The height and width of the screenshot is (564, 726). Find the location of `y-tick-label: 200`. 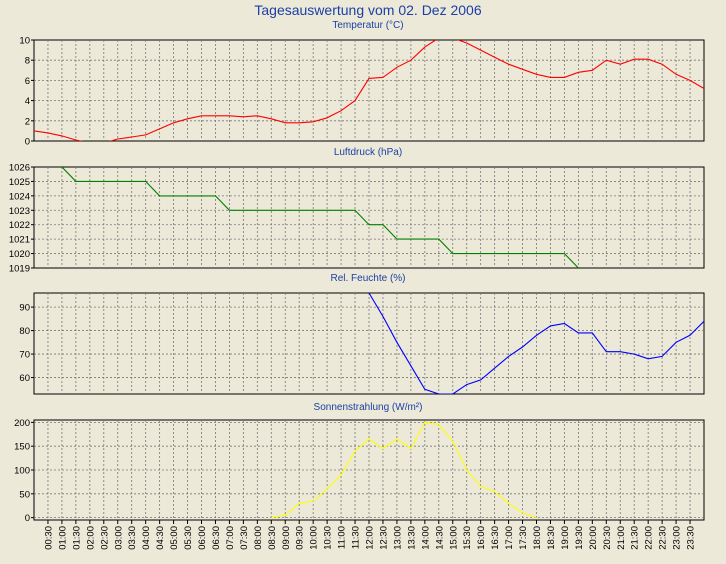

y-tick-label: 200 is located at coordinates (22, 423).